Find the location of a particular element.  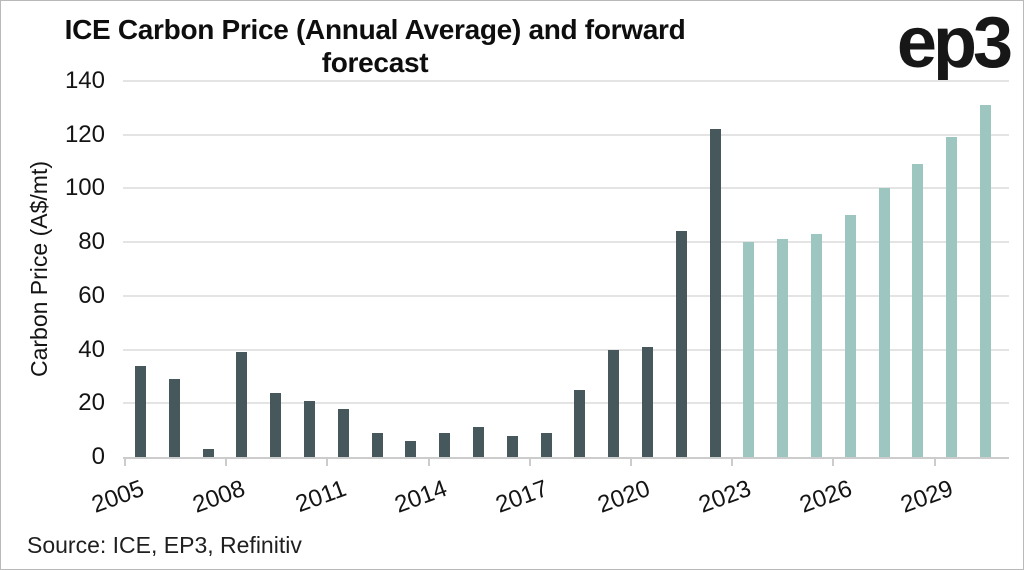

source-note: Source: ICE, EP3, Refinitiv is located at coordinates (164, 545).